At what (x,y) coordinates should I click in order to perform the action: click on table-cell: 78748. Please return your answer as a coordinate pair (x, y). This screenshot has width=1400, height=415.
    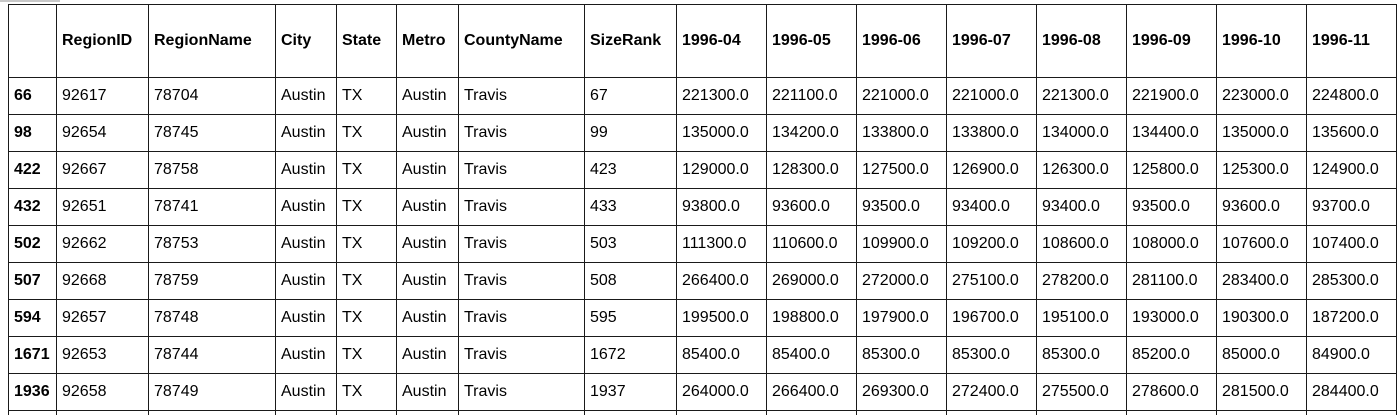
    Looking at the image, I should click on (212, 318).